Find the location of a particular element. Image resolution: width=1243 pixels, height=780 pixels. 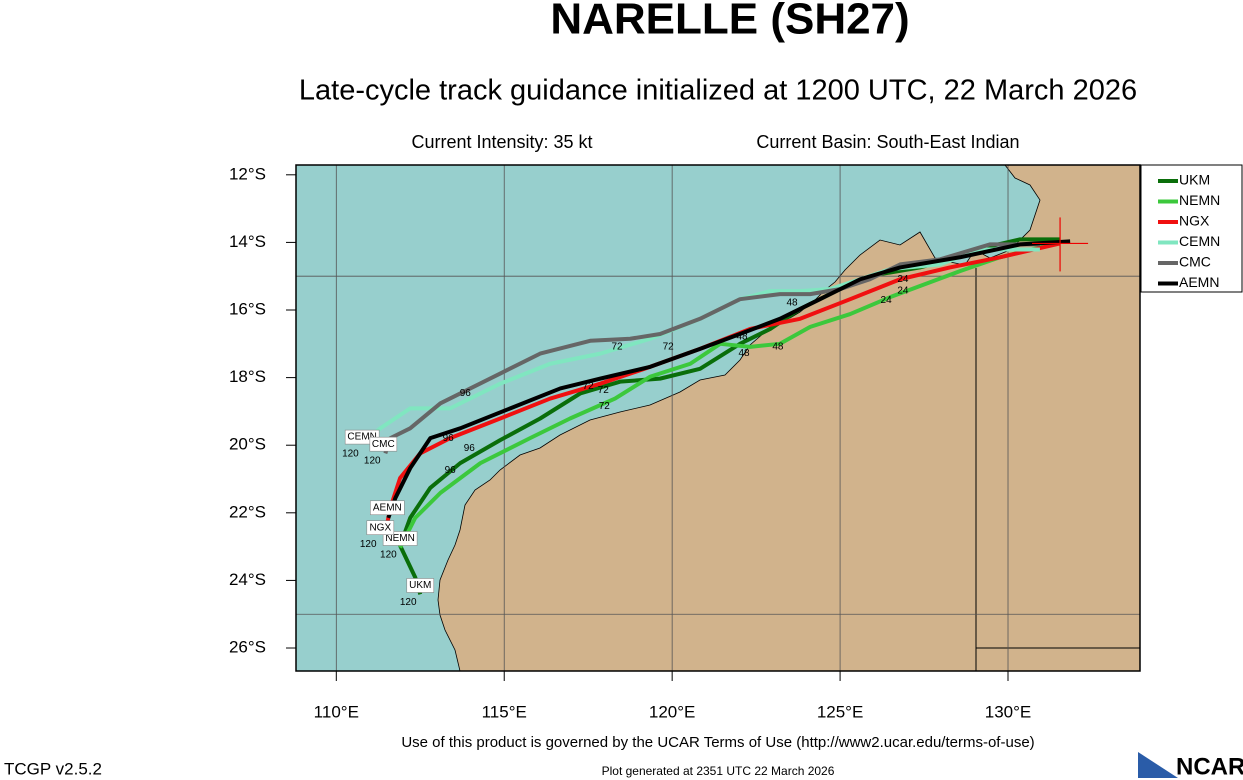

basin: Current Basin: South-East Indian is located at coordinates (887, 142).